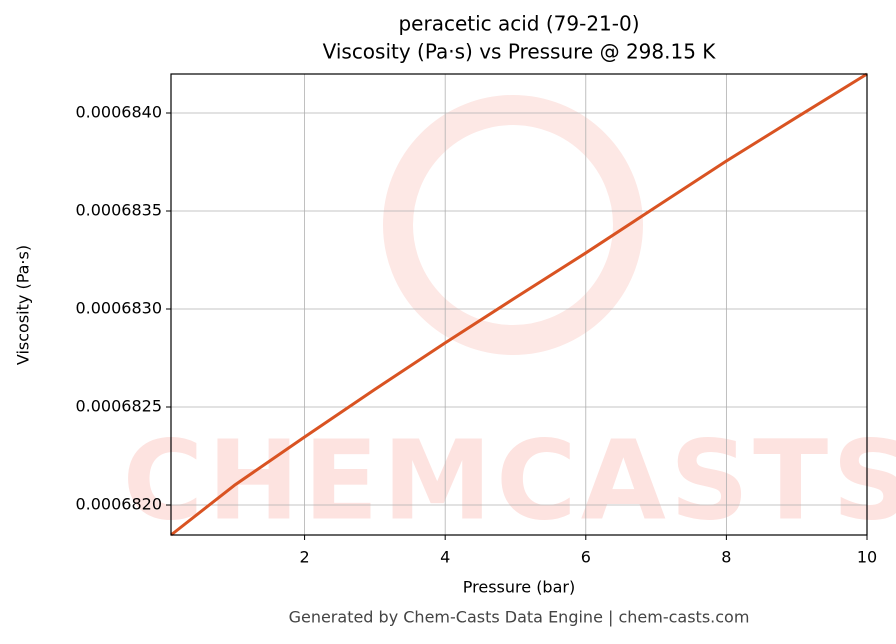  I want to click on x-tick-label: 2, so click(304, 557).